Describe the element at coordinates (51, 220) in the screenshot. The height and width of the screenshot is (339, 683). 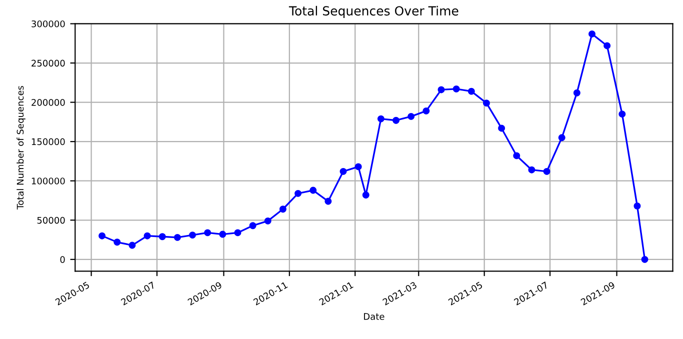
I see `y-tick-label: 50000` at that location.